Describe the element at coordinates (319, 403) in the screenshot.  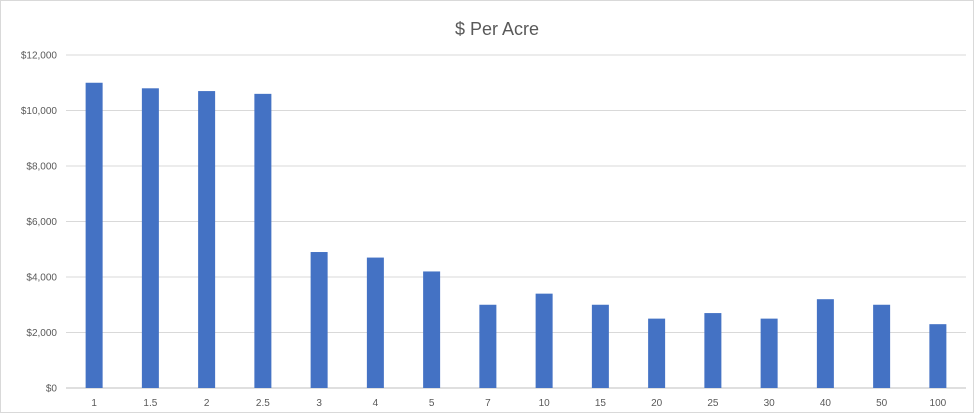
I see `x-tick-label: 3` at that location.